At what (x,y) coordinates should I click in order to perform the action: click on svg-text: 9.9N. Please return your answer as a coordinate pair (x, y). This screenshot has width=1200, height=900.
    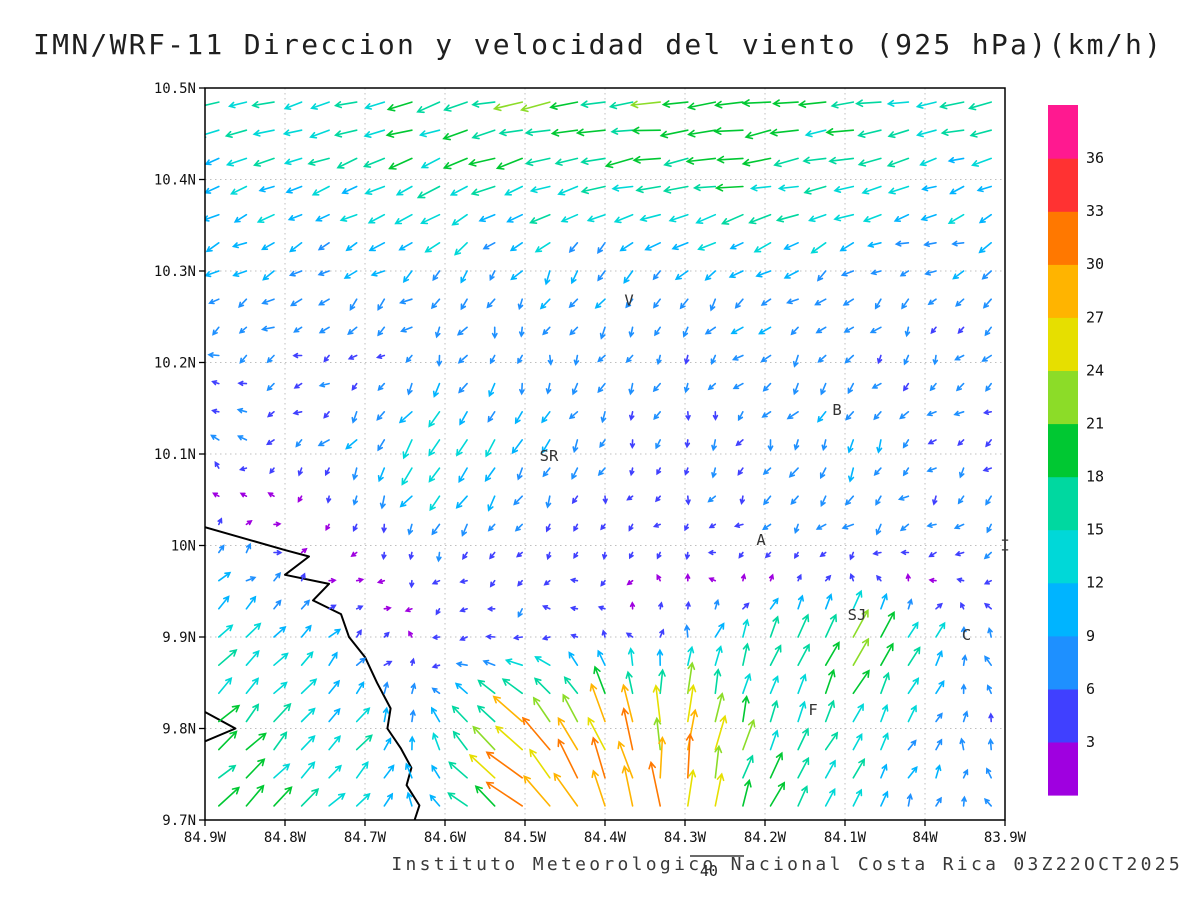
    Looking at the image, I should click on (179, 638).